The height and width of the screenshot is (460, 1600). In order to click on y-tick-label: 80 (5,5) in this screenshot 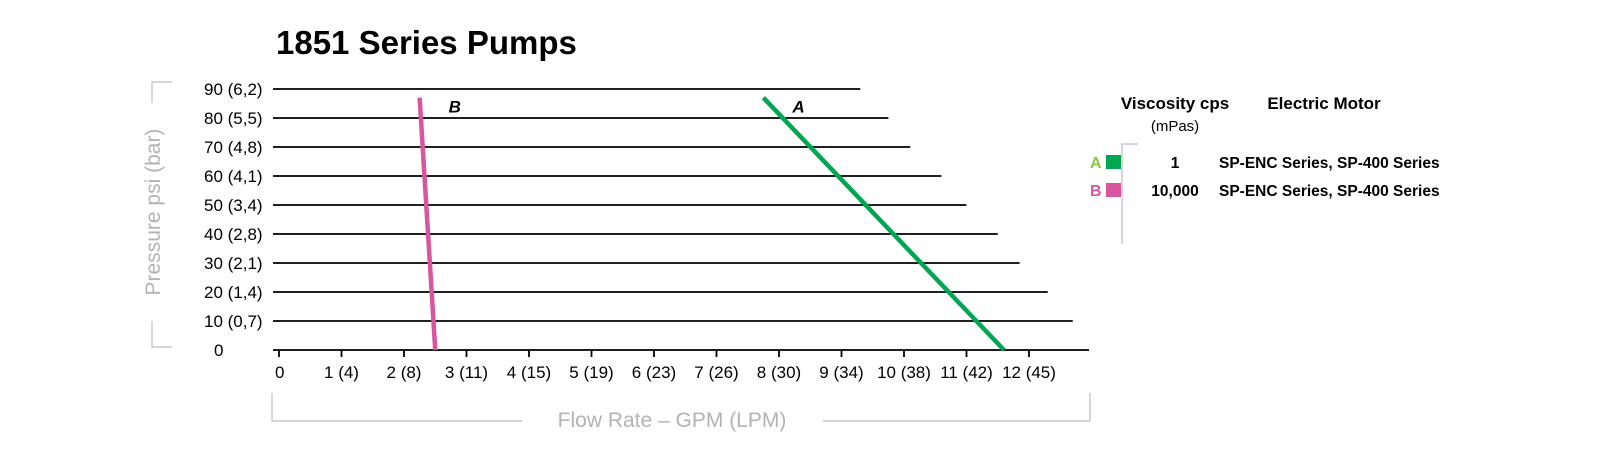, I will do `click(233, 118)`.